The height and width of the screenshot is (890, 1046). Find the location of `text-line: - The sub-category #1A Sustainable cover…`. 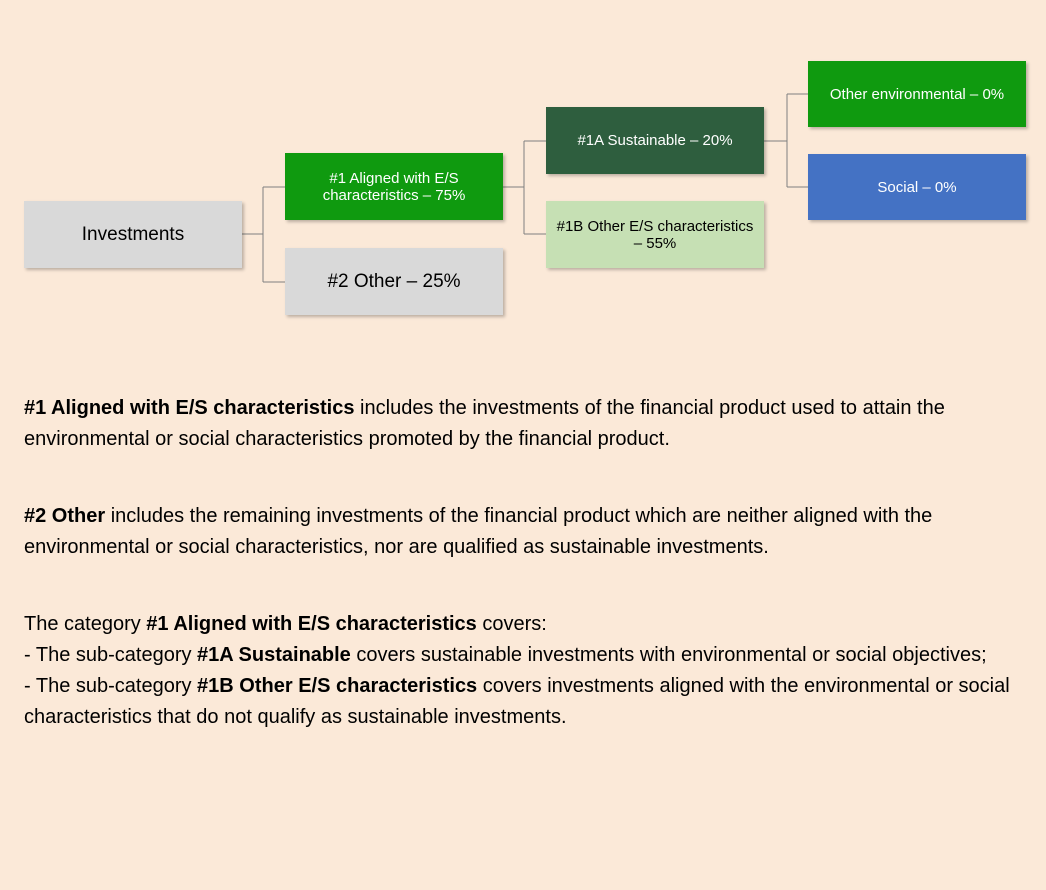

text-line: - The sub-category #1A Sustainable cover… is located at coordinates (524, 655).